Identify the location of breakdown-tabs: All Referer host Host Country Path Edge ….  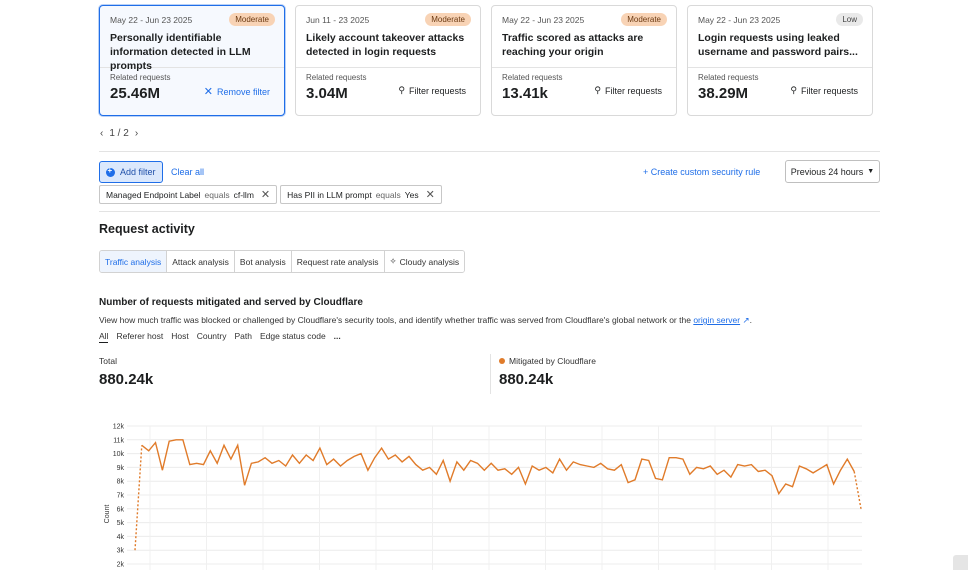
(220, 337).